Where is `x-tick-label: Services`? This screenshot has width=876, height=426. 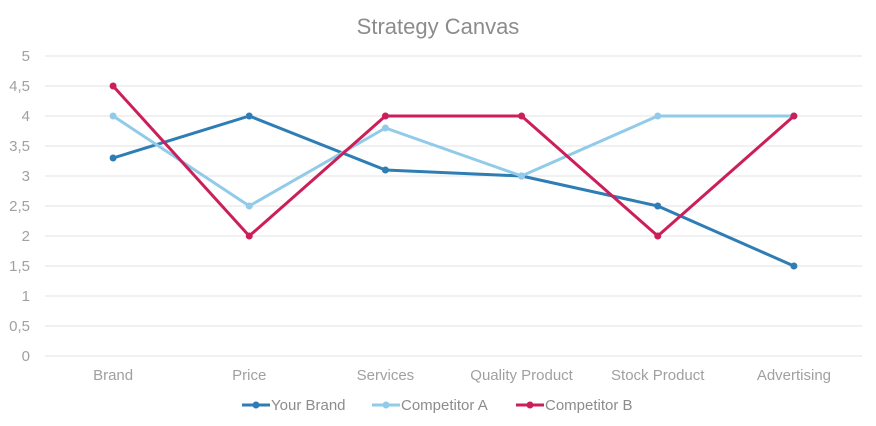
x-tick-label: Services is located at coordinates (386, 375).